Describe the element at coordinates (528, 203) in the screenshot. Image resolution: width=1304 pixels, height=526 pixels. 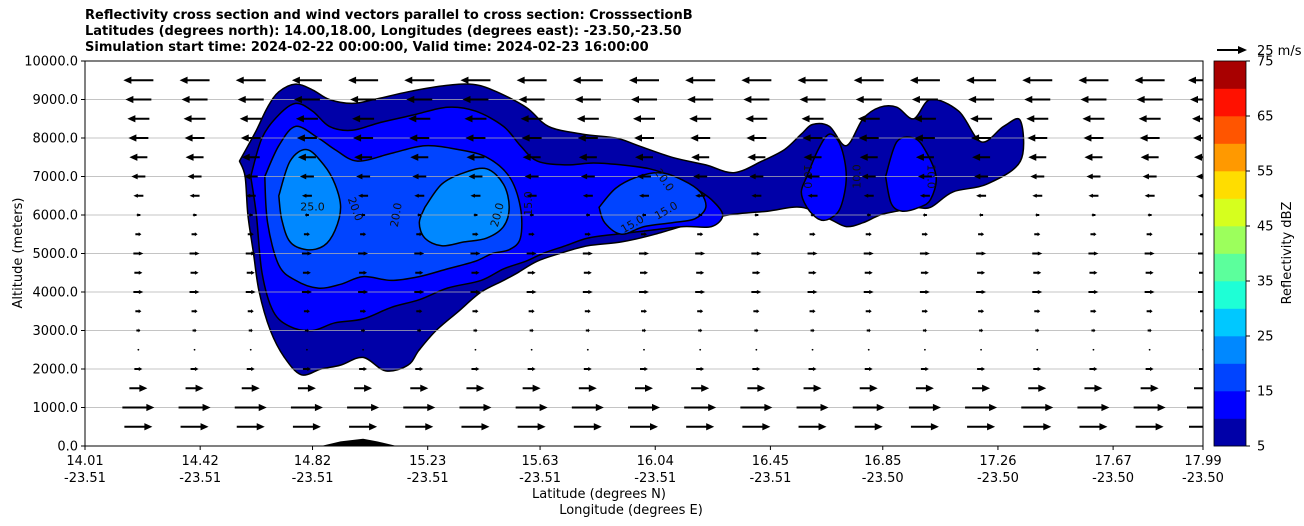
I see `contour-label-4: 15.0` at that location.